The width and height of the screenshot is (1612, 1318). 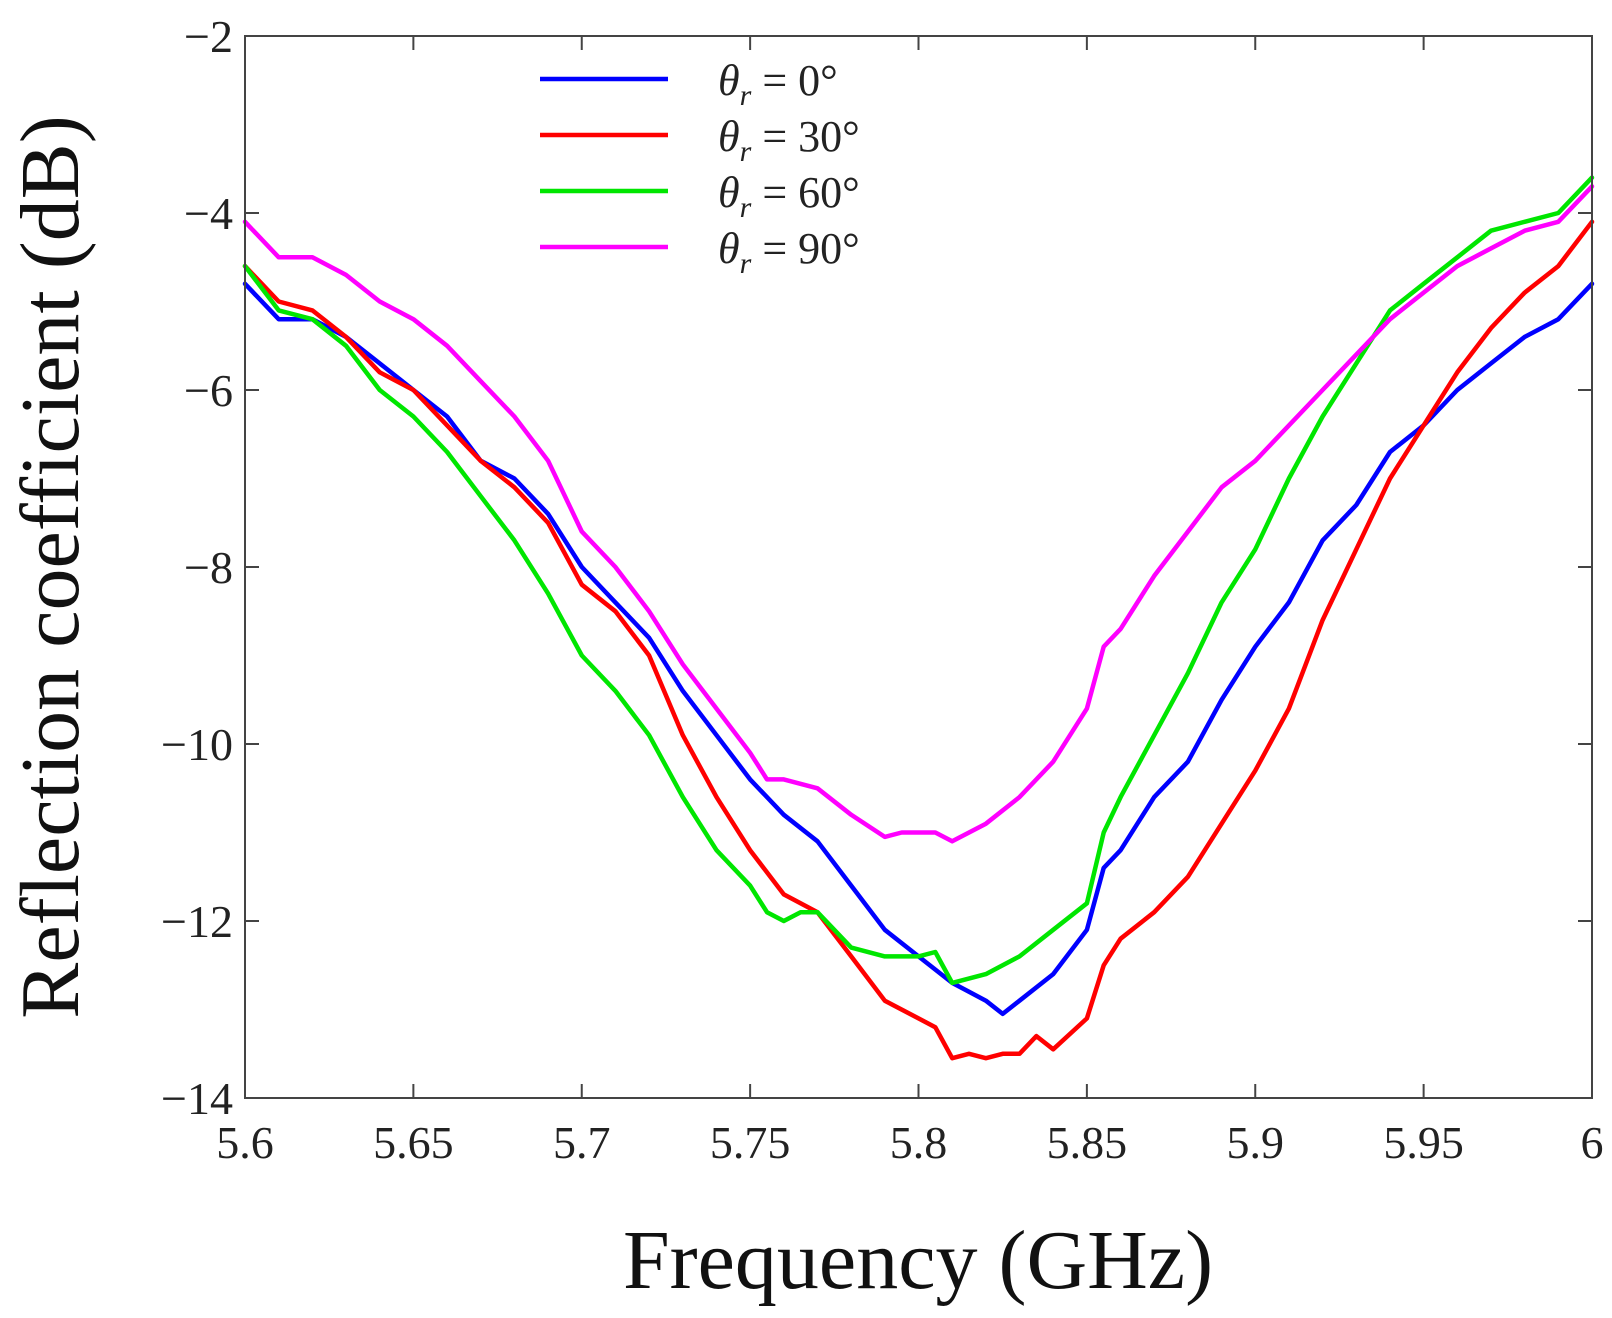 I want to click on y-axis-title: Reflection coefficient (dB), so click(x=50, y=566).